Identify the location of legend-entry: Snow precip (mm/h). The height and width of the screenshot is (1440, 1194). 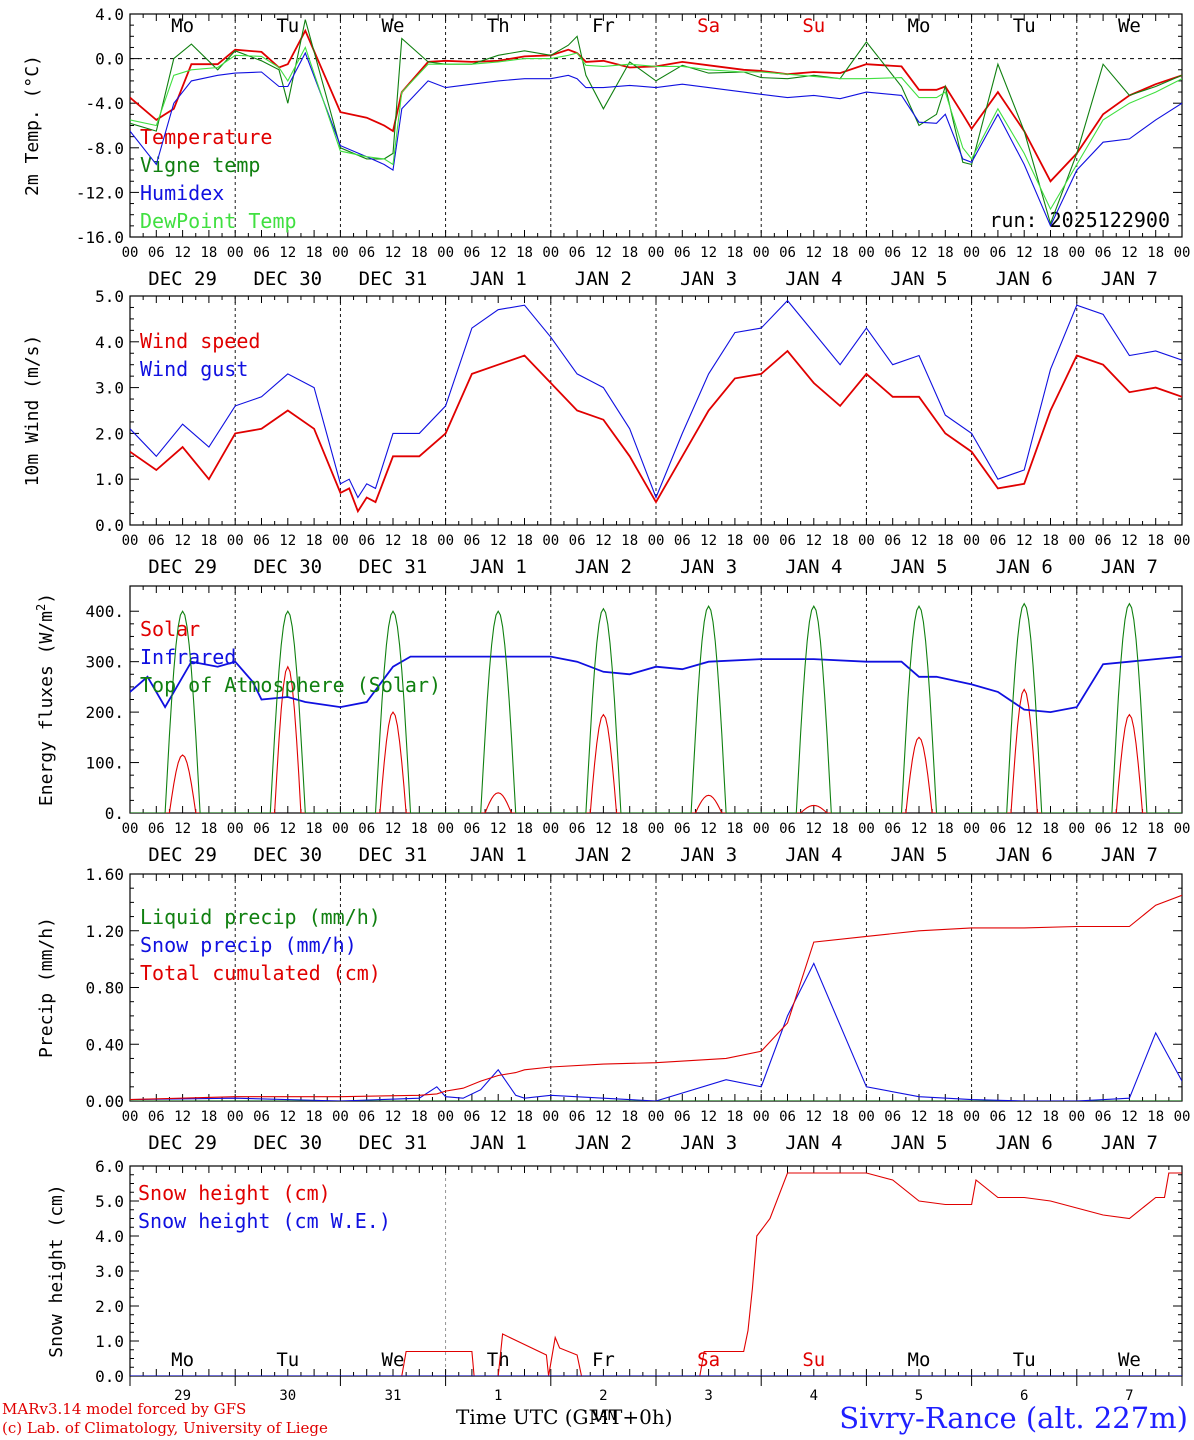
(248, 945).